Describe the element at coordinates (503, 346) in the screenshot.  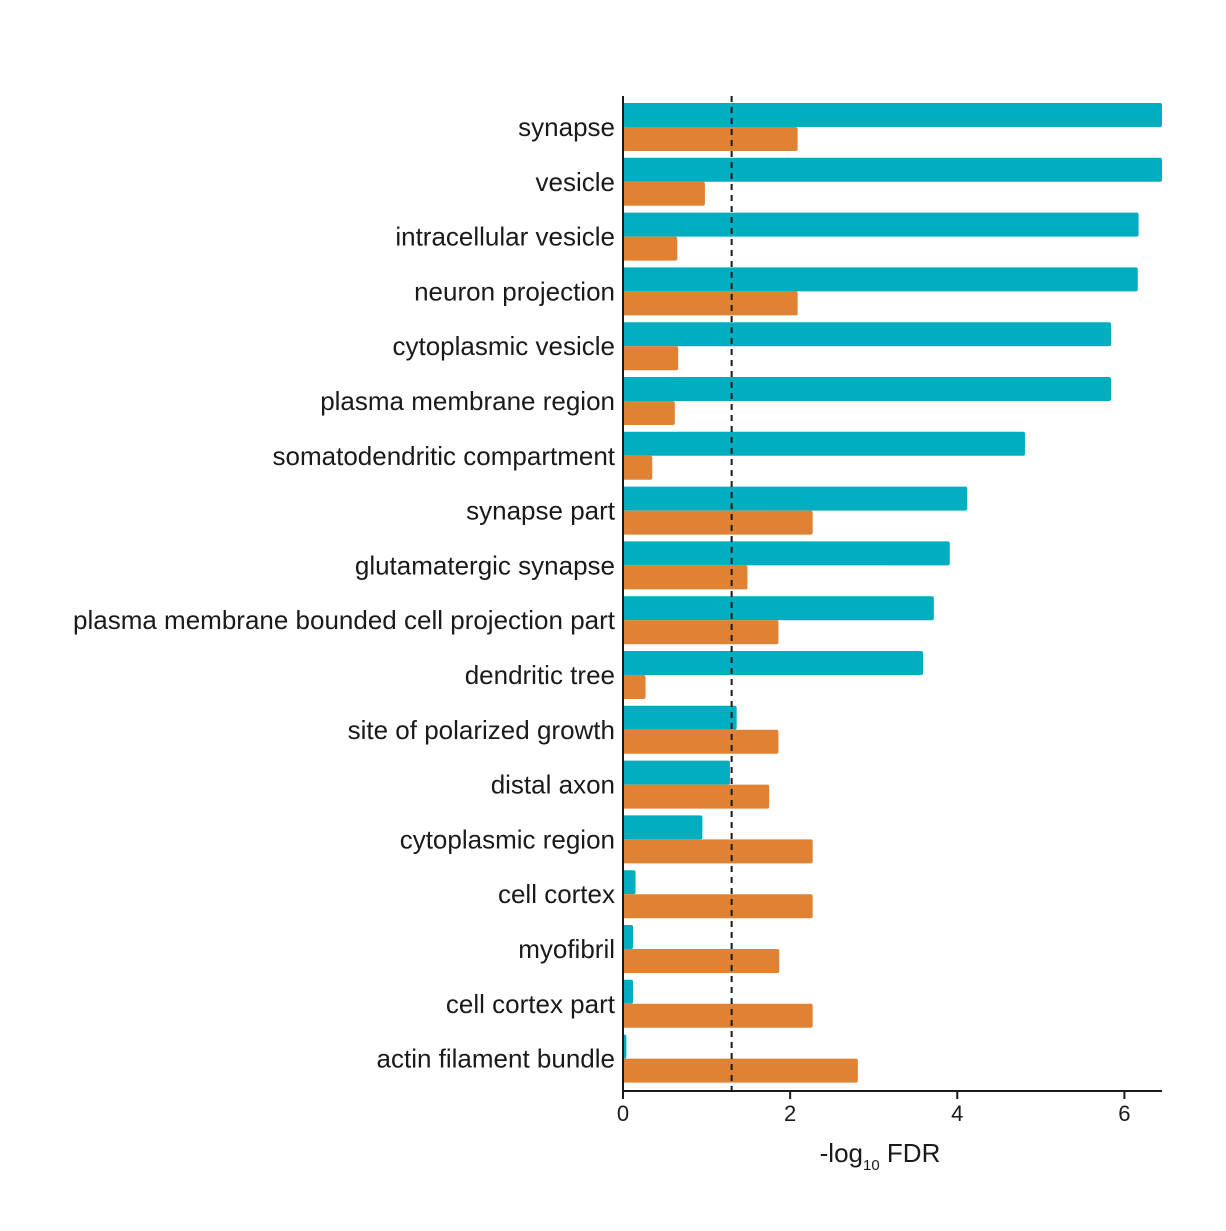
I see `category-label: cytoplasmic vesicle` at that location.